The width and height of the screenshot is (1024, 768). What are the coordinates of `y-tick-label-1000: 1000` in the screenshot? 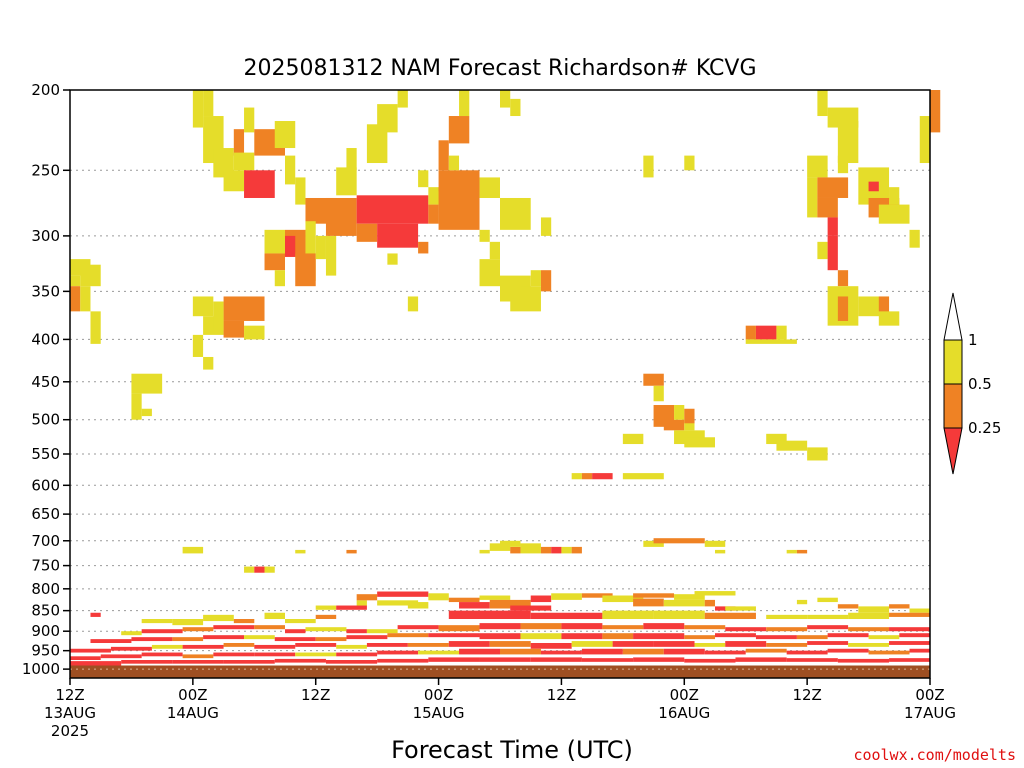 It's located at (41, 669).